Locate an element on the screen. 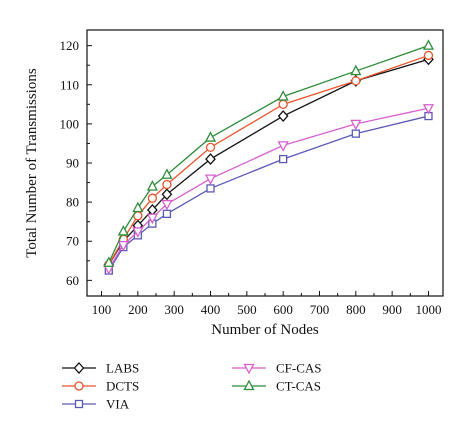 The height and width of the screenshot is (437, 474). x-tick-label: 300 is located at coordinates (174, 309).